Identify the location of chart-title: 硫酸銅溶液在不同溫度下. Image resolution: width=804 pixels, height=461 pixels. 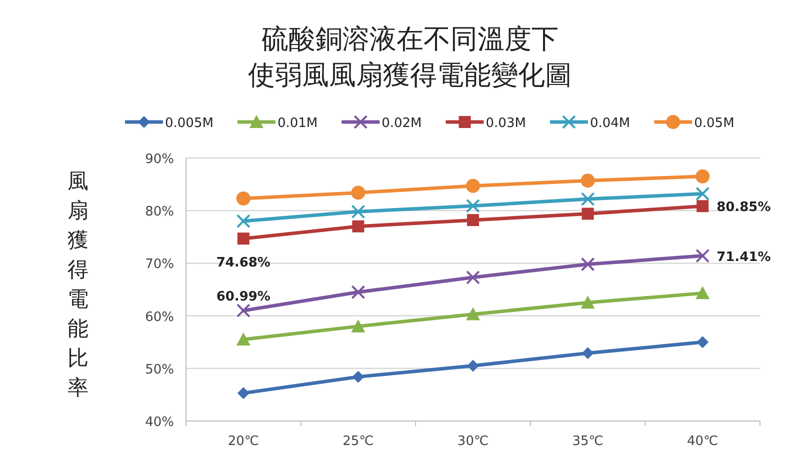
(410, 39).